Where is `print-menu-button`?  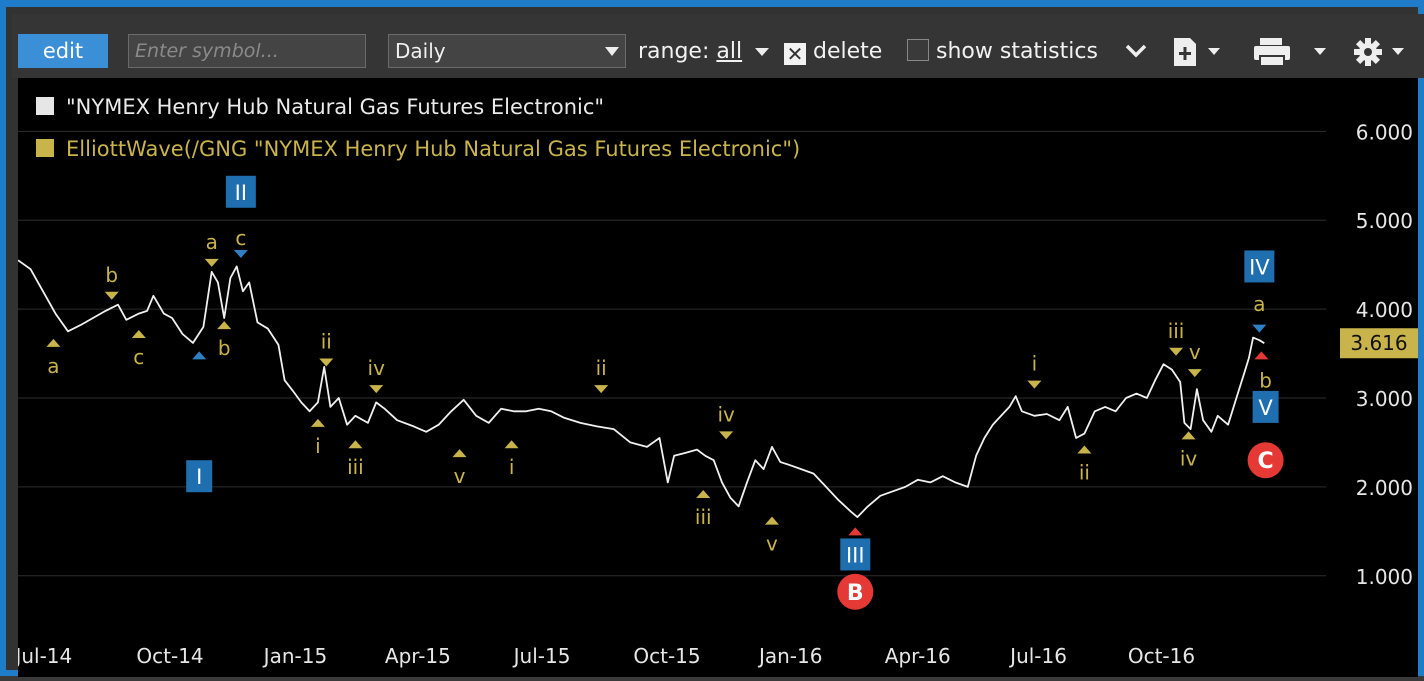 print-menu-button is located at coordinates (1290, 57).